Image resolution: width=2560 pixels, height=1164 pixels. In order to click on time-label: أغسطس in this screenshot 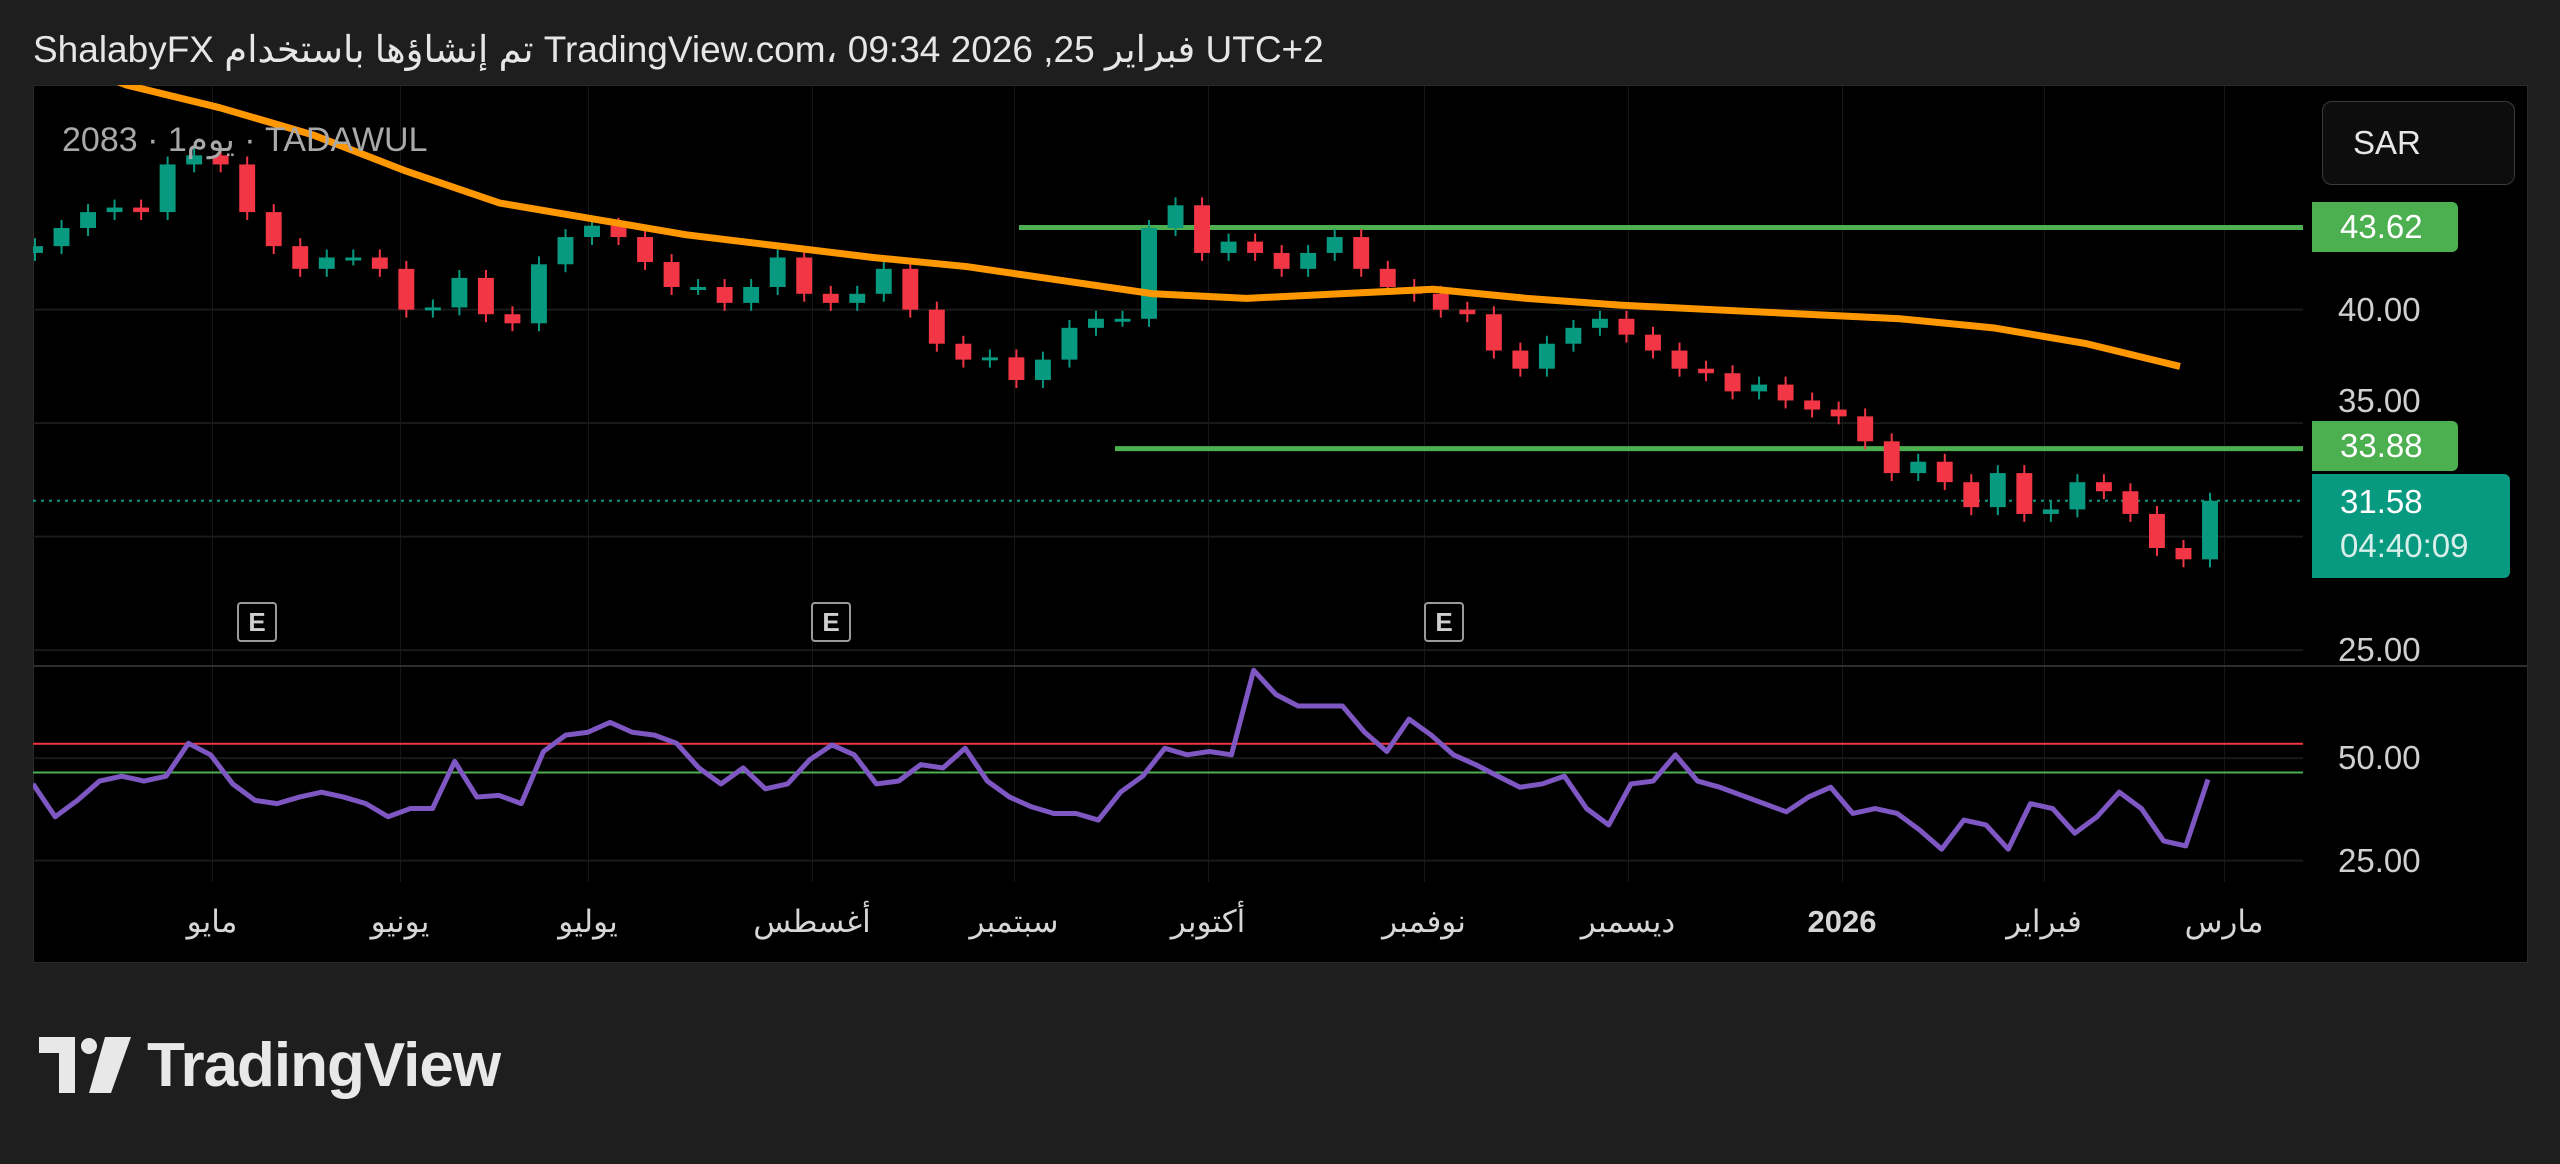, I will do `click(812, 921)`.